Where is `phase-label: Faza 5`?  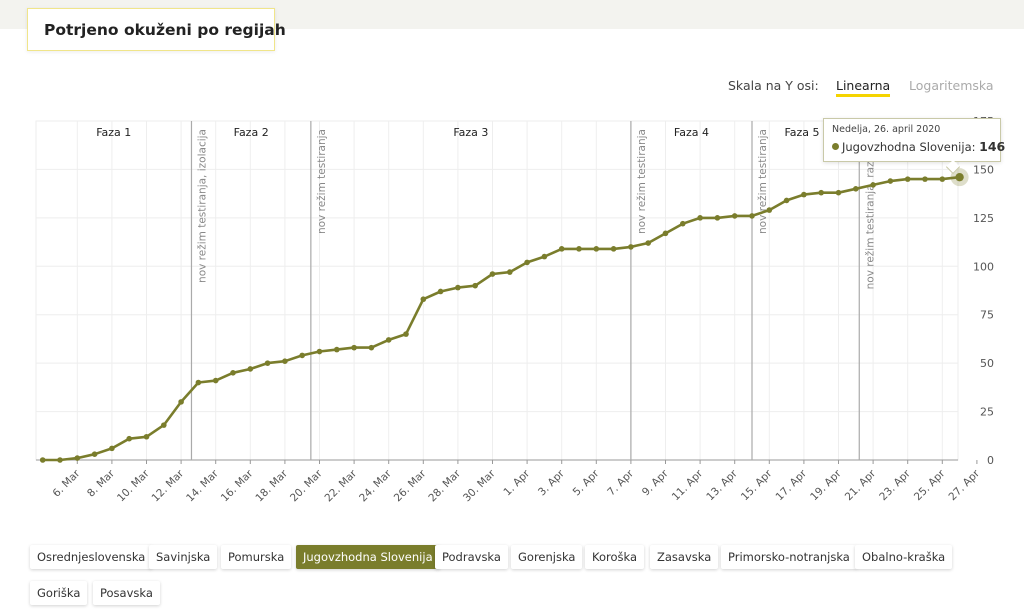
phase-label: Faza 5 is located at coordinates (801, 132).